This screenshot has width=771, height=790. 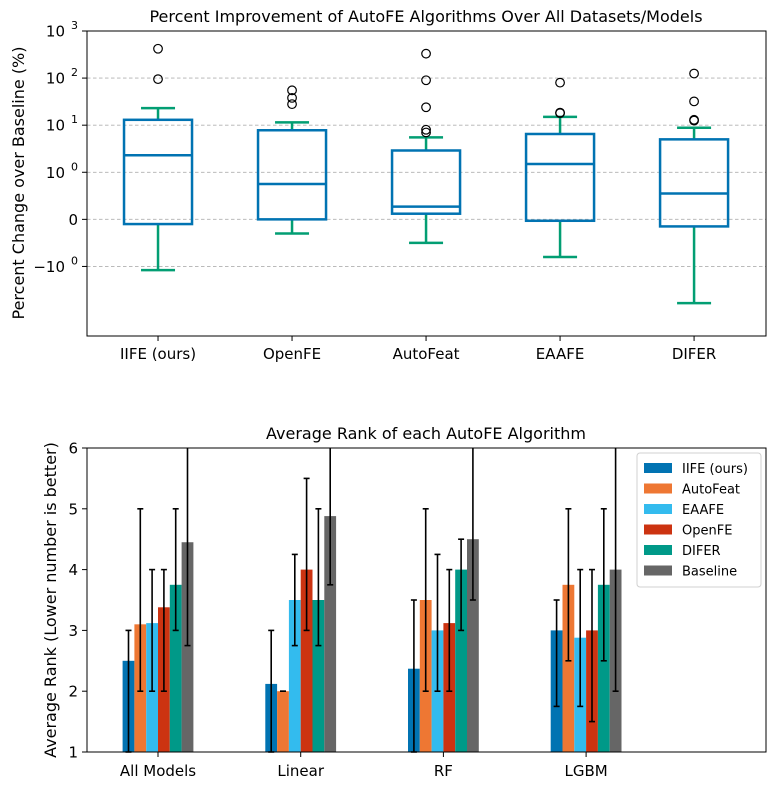 What do you see at coordinates (73, 220) in the screenshot?
I see `y-tick-label: 0` at bounding box center [73, 220].